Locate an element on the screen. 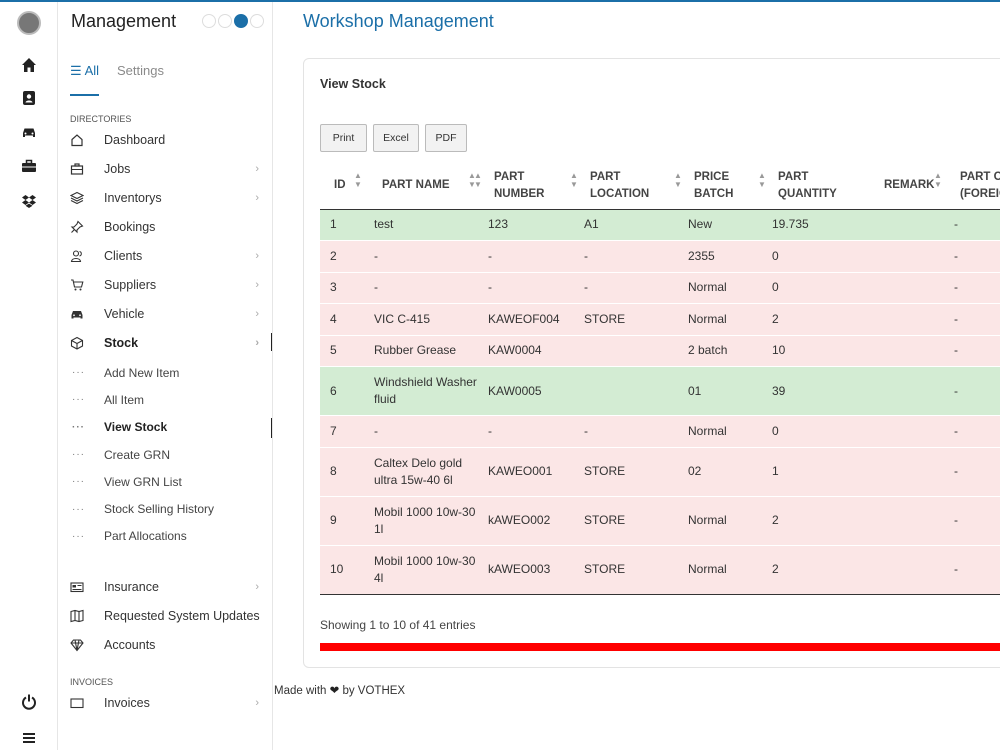  toolbox-icon is located at coordinates (29, 166).